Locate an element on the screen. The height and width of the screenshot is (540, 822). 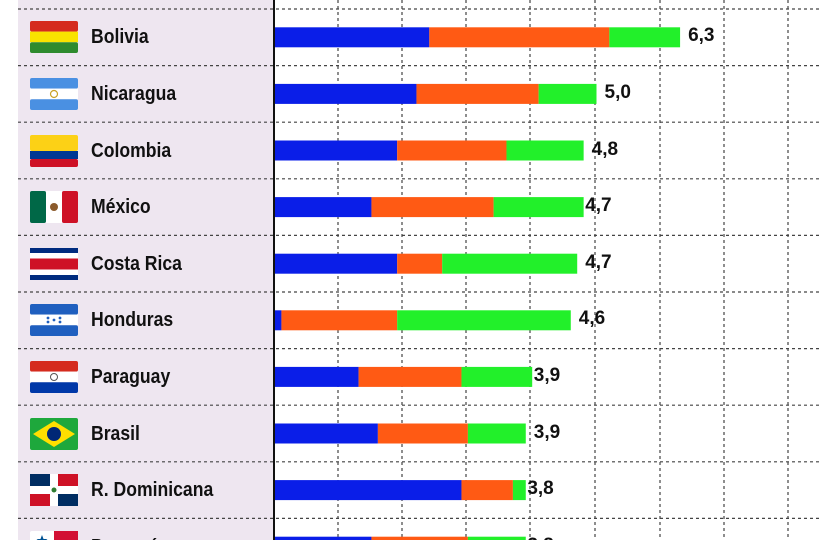
country-label: Panamá is located at coordinates (125, 537).